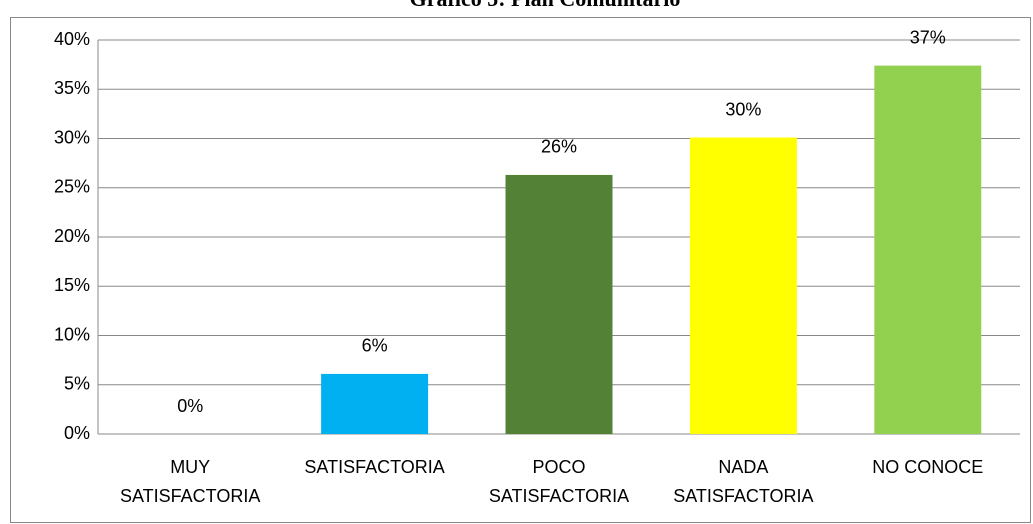 Image resolution: width=1033 pixels, height=524 pixels. What do you see at coordinates (77, 384) in the screenshot?
I see `y-tick-label: 5%` at bounding box center [77, 384].